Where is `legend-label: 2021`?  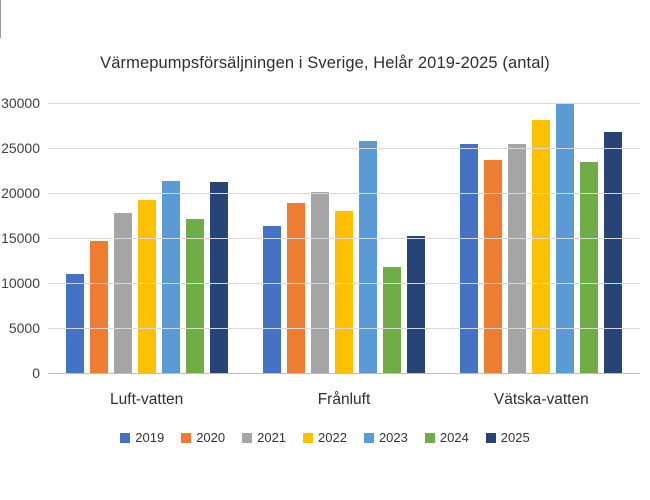
legend-label: 2021 is located at coordinates (272, 437).